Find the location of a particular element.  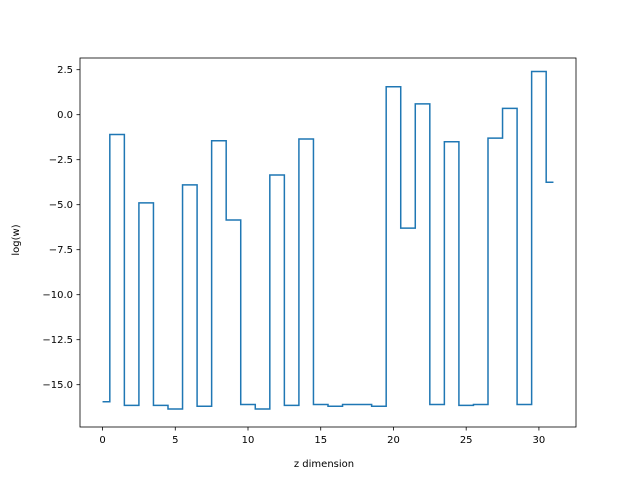

y-tick-label: −7.5 is located at coordinates (61, 250).